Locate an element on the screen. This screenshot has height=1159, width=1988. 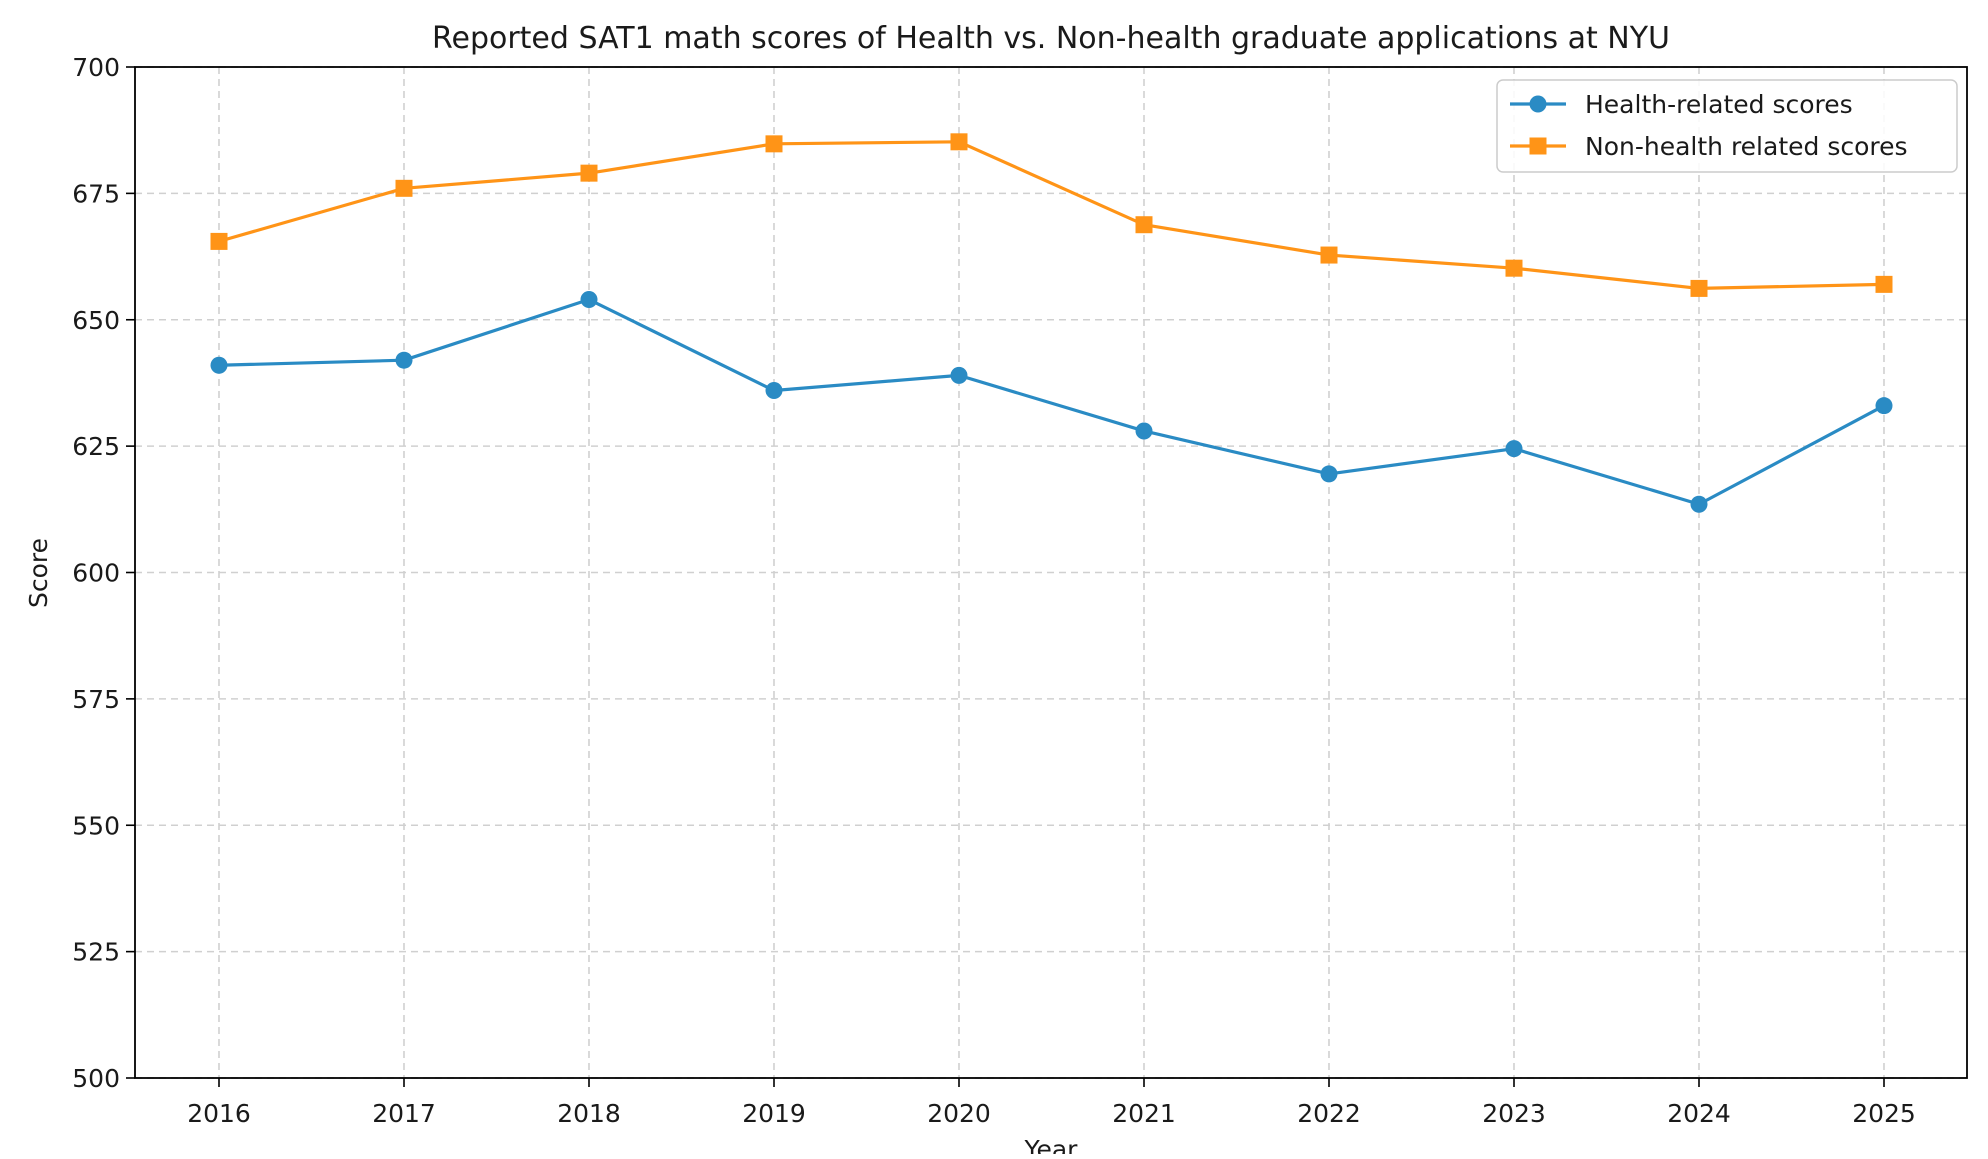
x-tick-label: 2024 is located at coordinates (1699, 1113).